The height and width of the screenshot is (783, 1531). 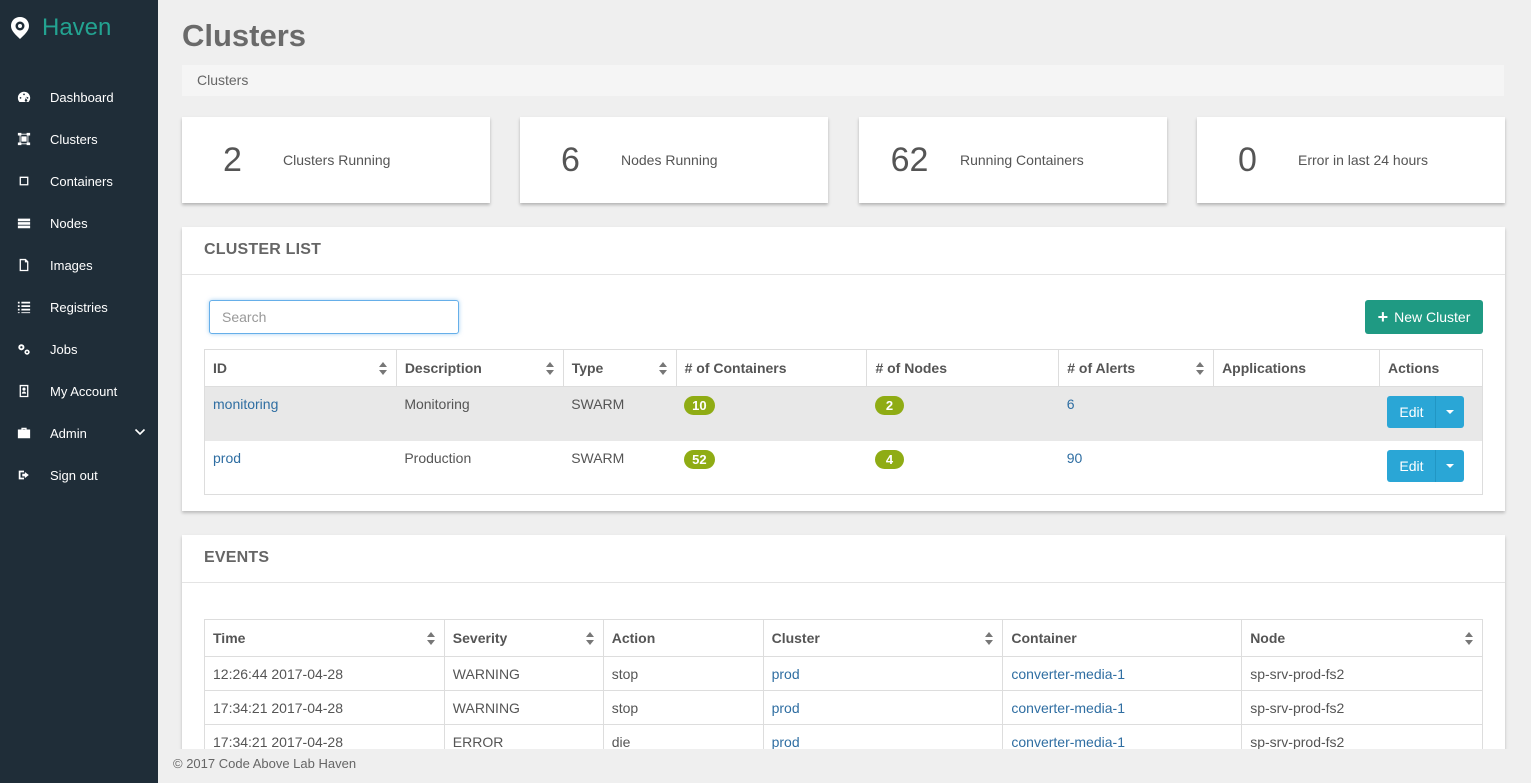 I want to click on nodes-icon, so click(x=24, y=223).